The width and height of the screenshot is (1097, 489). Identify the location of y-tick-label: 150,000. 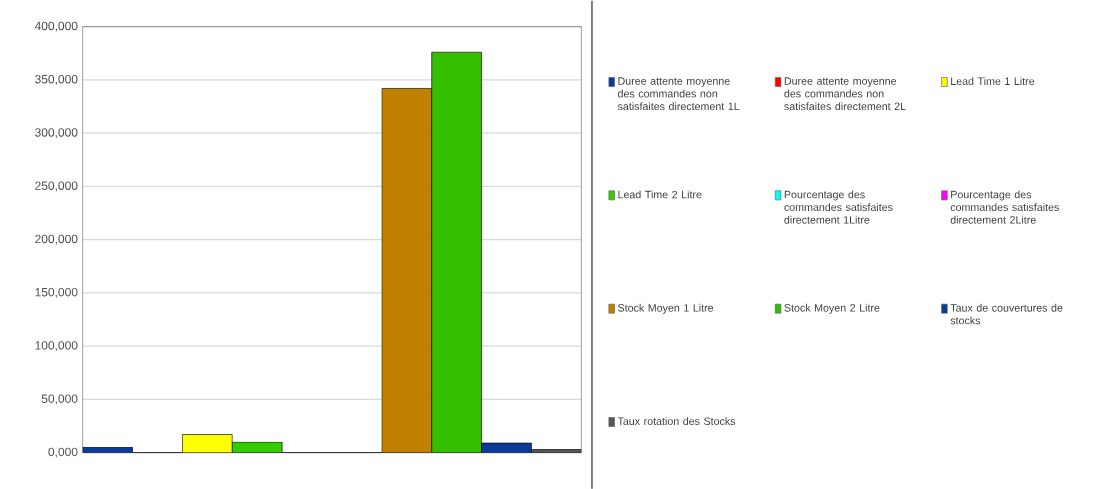
(56, 292).